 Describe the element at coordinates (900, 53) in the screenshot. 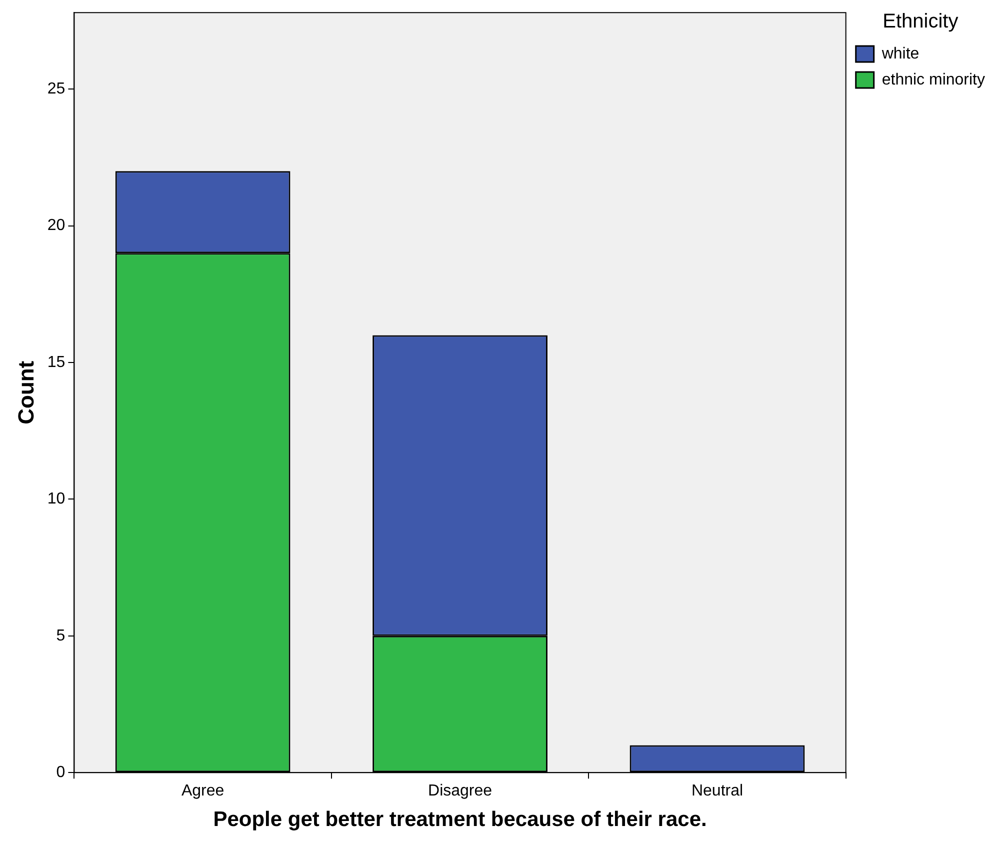

I see `legend-label: white` at that location.